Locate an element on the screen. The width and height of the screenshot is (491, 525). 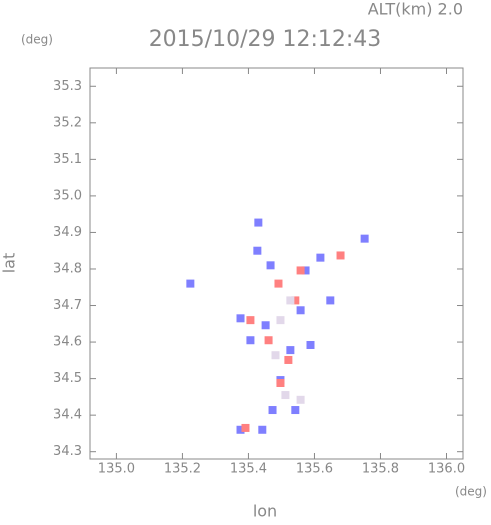
y-tick-label: 35.1 is located at coordinates (67, 159).